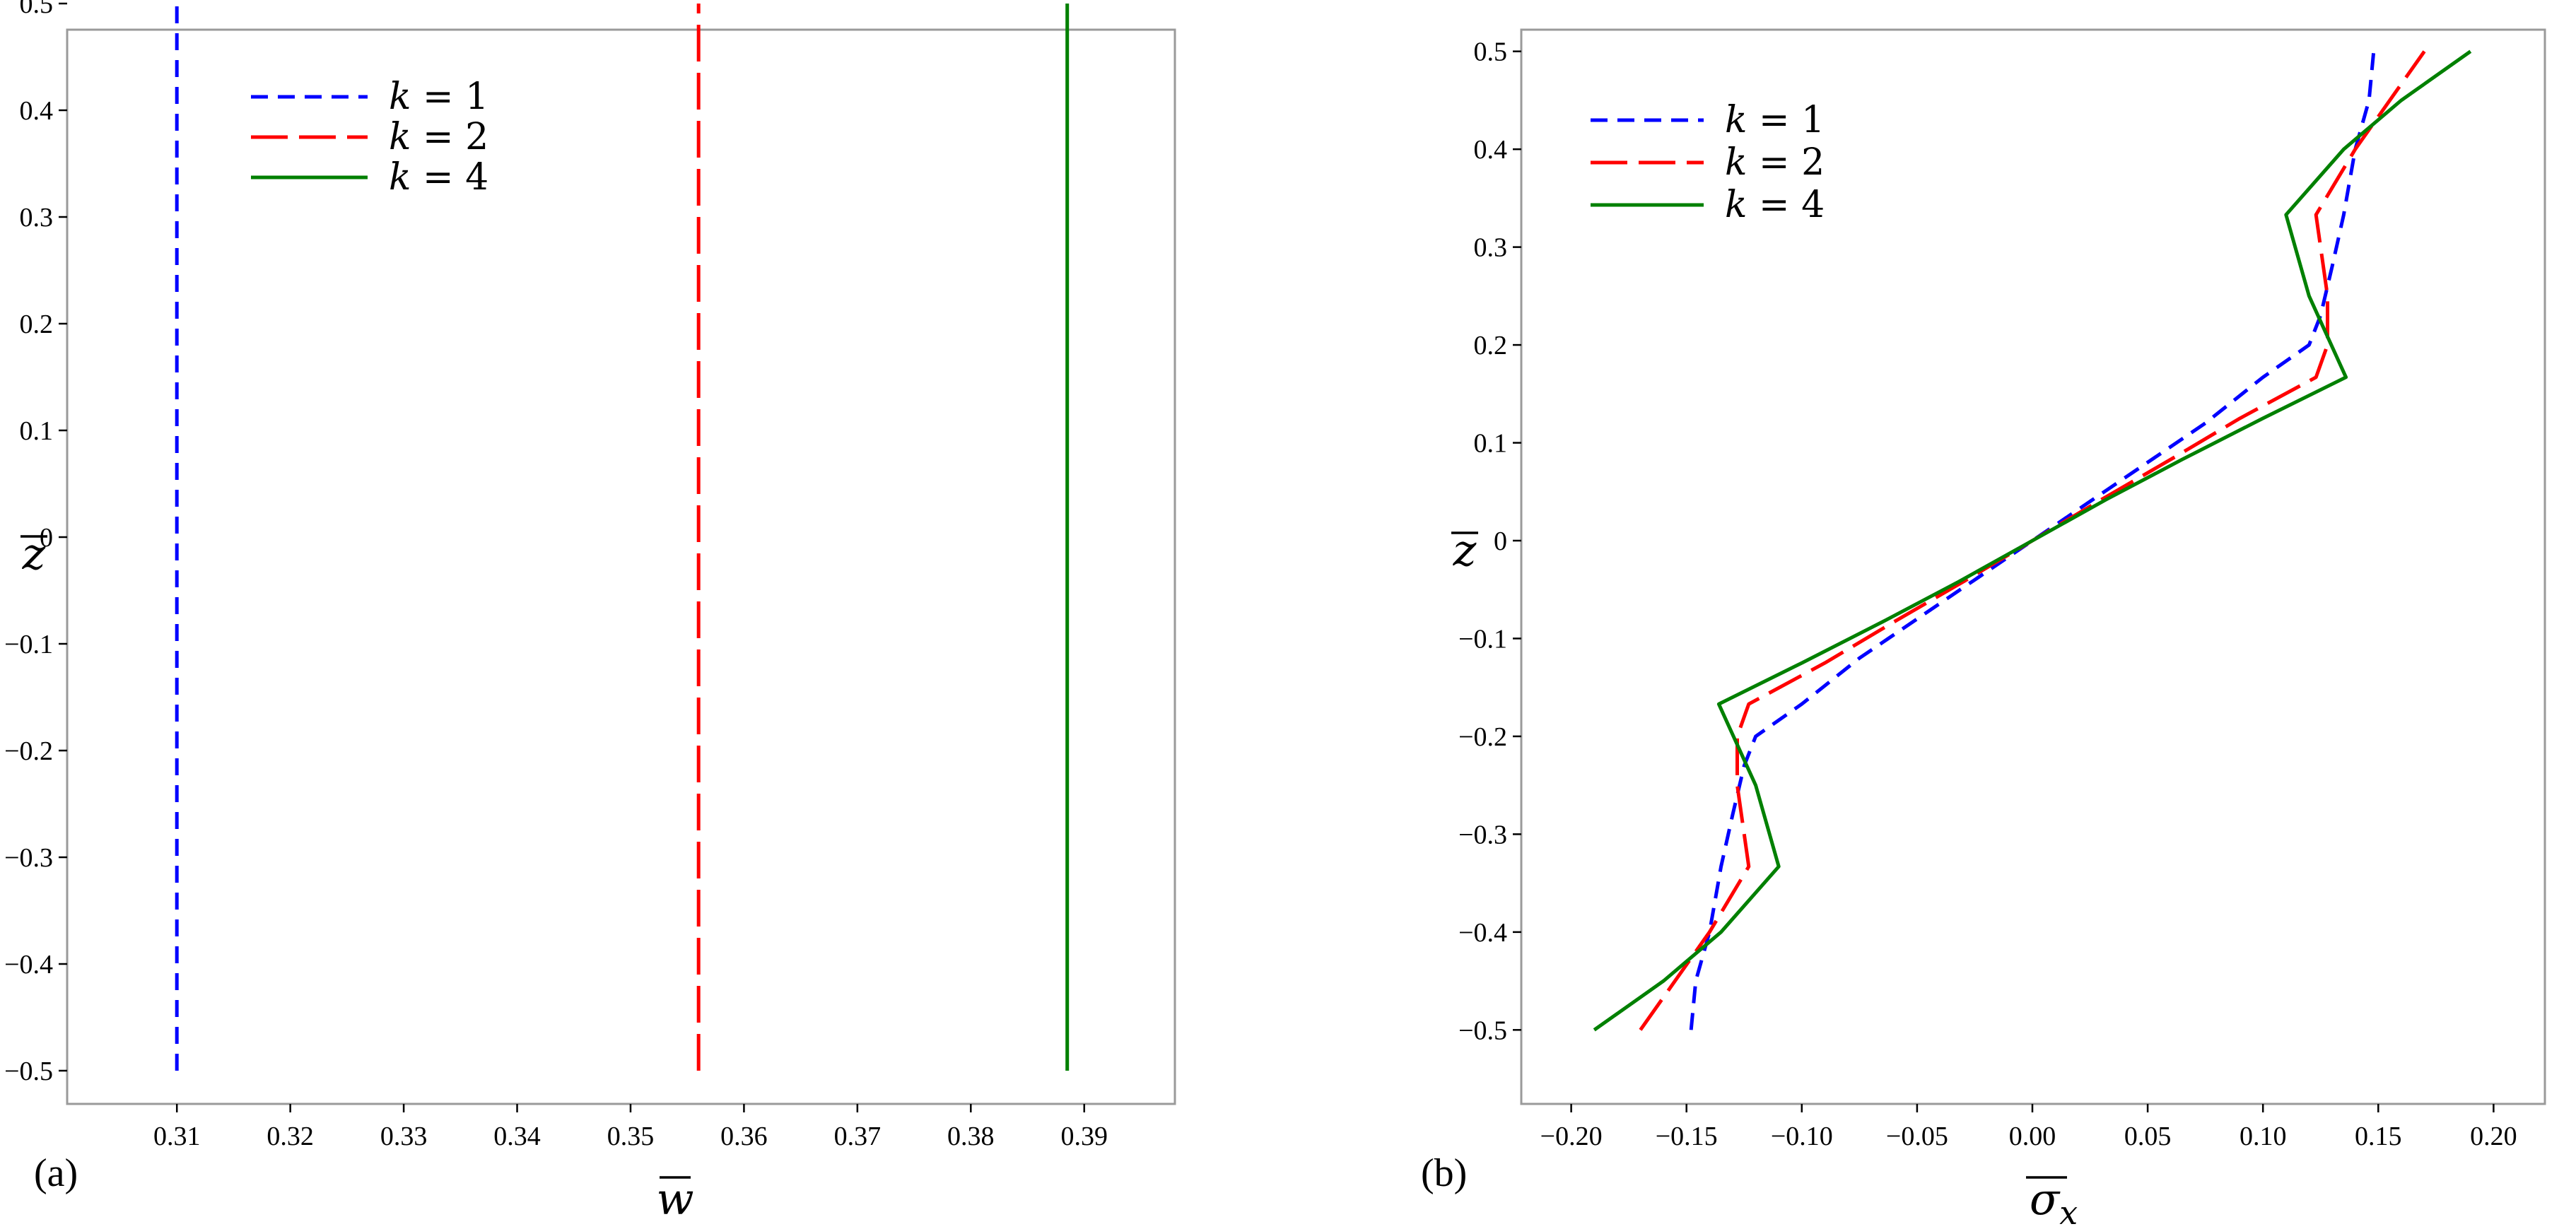 The width and height of the screenshot is (2576, 1229). Describe the element at coordinates (404, 1136) in the screenshot. I see `x-tick-label: 0.33` at that location.